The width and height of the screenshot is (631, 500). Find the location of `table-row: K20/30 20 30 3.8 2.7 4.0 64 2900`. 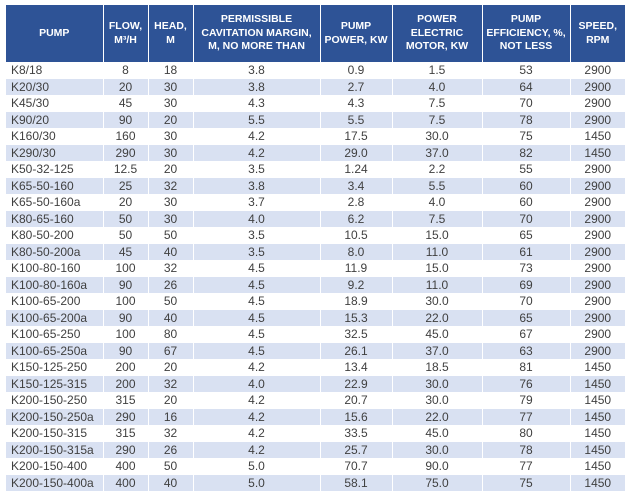

table-row: K20/30 20 30 3.8 2.7 4.0 64 2900 is located at coordinates (315, 86).